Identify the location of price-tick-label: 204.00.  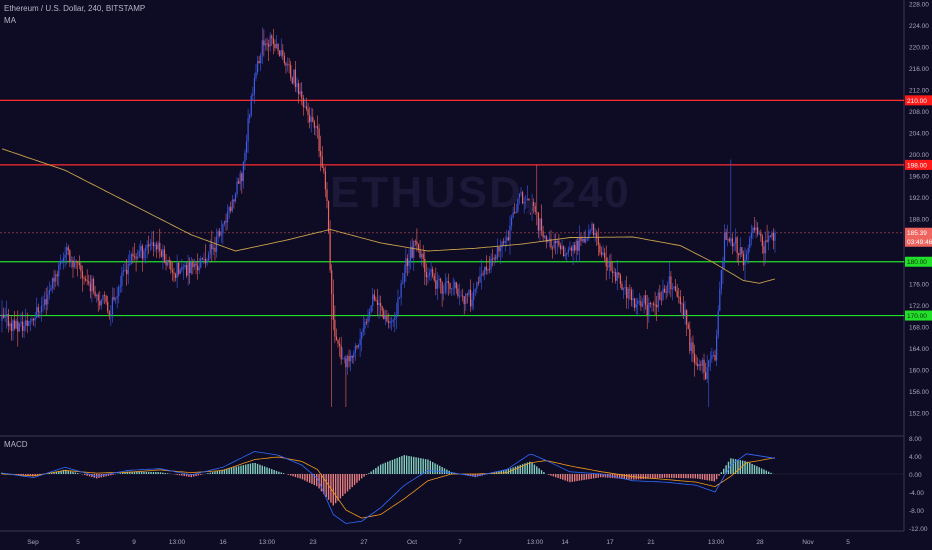
(919, 134).